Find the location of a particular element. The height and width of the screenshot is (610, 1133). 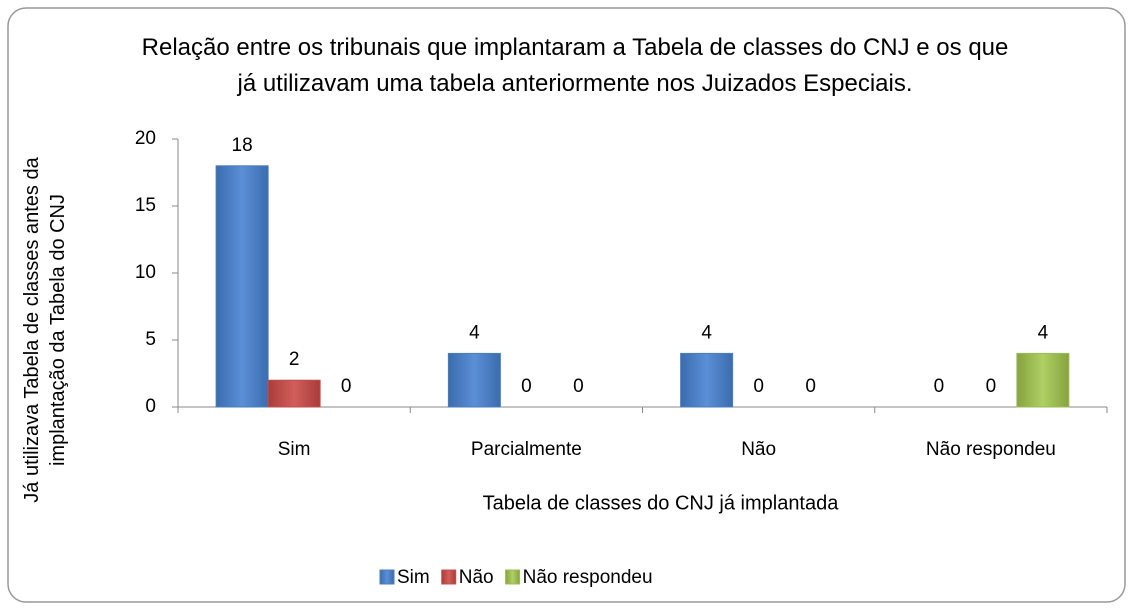

y-tick-label: 0 is located at coordinates (150, 406).